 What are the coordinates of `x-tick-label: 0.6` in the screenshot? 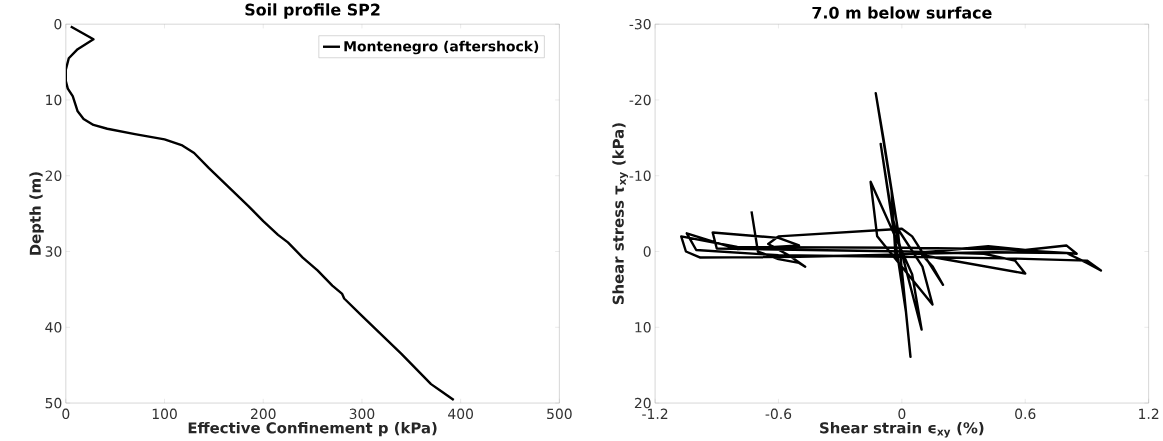 It's located at (1025, 414).